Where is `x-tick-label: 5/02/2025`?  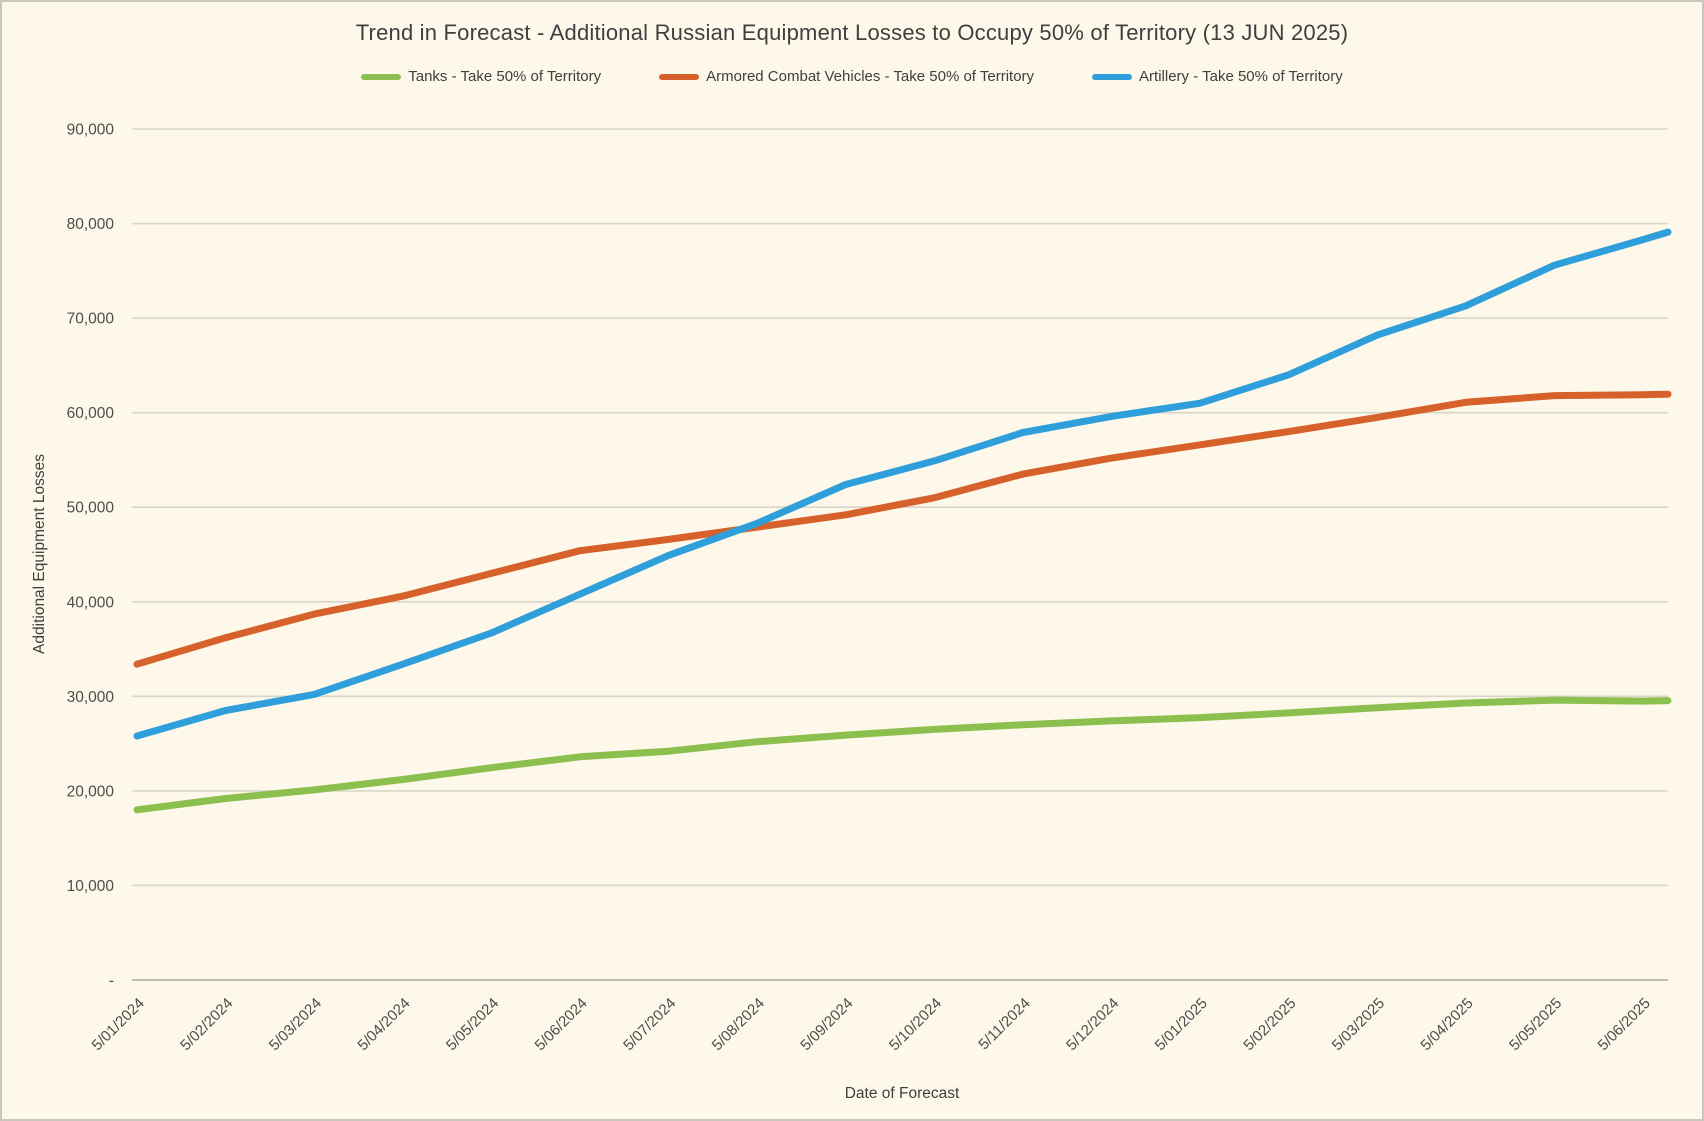
x-tick-label: 5/02/2025 is located at coordinates (1269, 1024).